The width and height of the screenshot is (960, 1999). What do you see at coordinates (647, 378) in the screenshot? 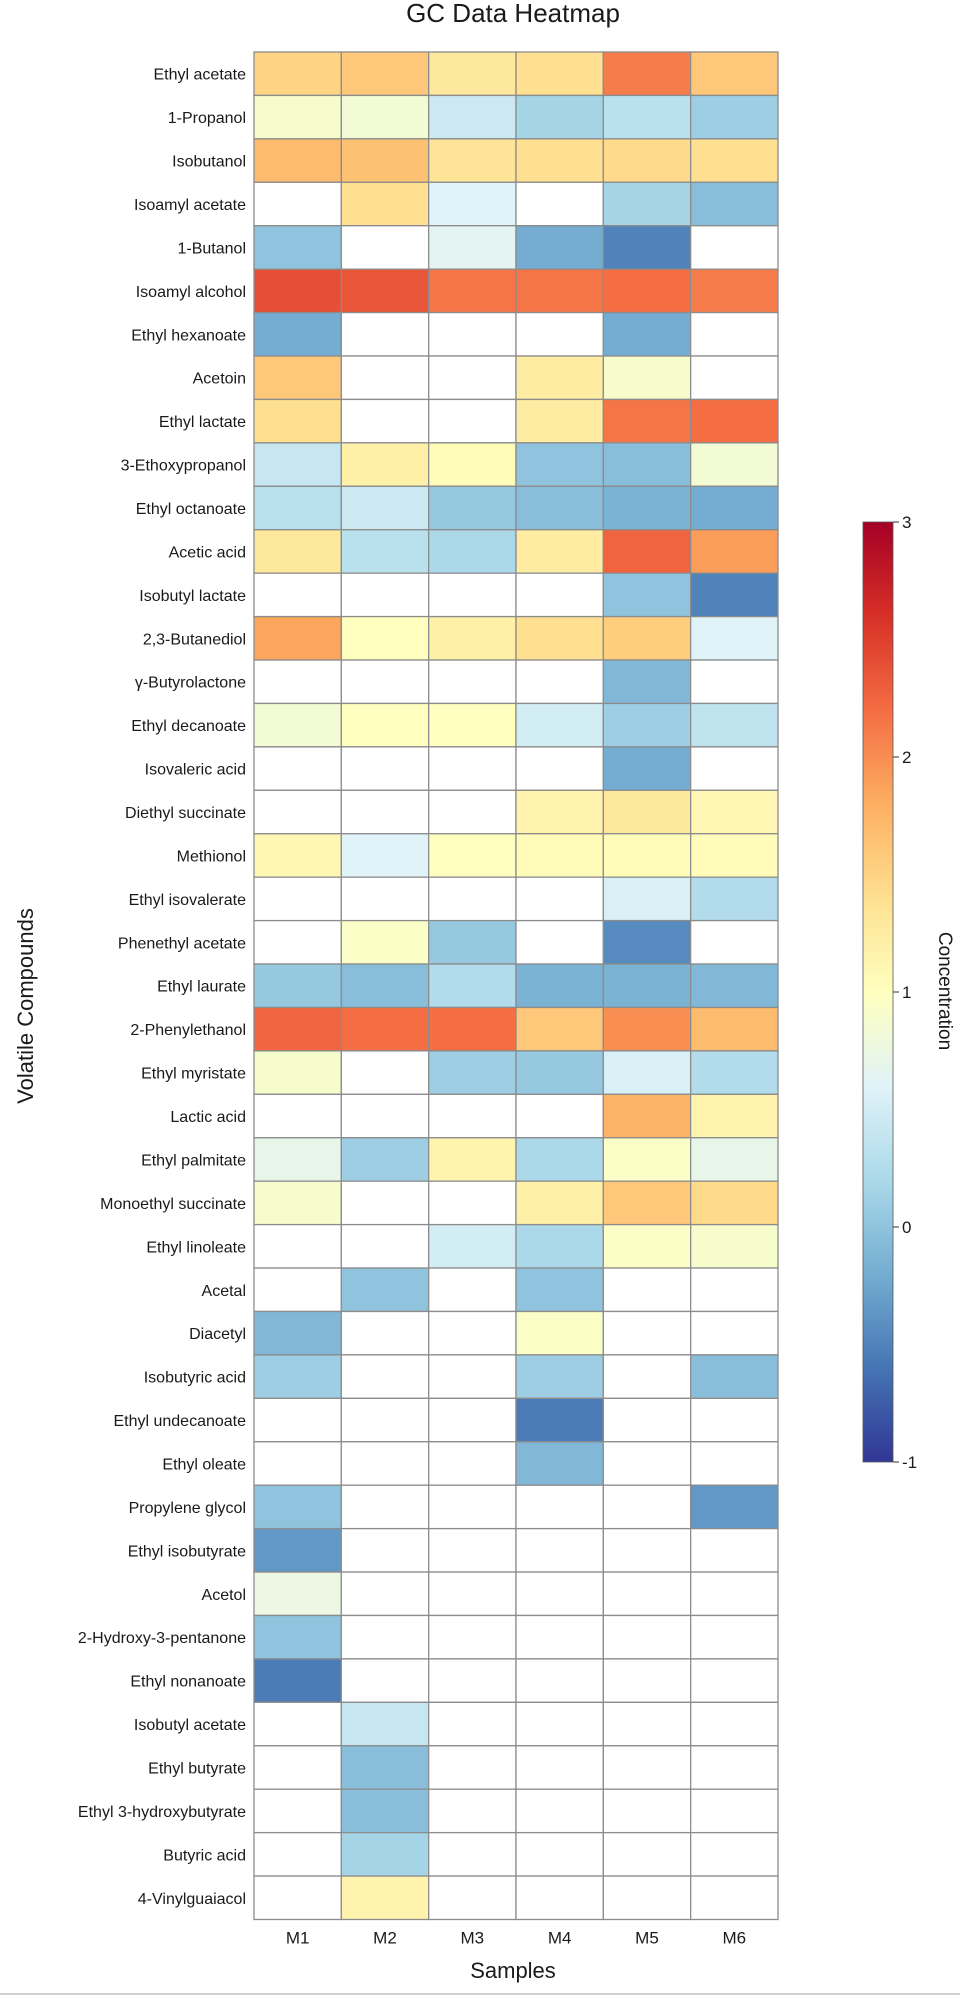
I see `heatmap-cell-acetoin-m5` at bounding box center [647, 378].